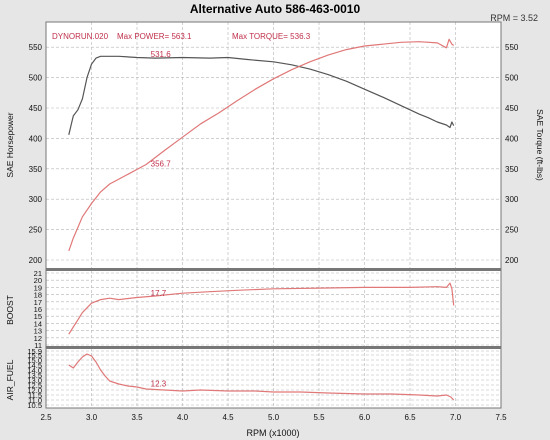 This screenshot has height=440, width=550. Describe the element at coordinates (34, 355) in the screenshot. I see `y-tick-label: 15.5` at that location.